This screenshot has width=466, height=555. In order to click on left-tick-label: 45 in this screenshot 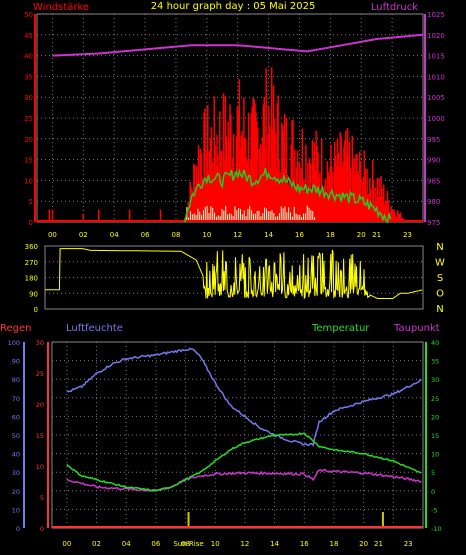, I will do `click(28, 36)`.